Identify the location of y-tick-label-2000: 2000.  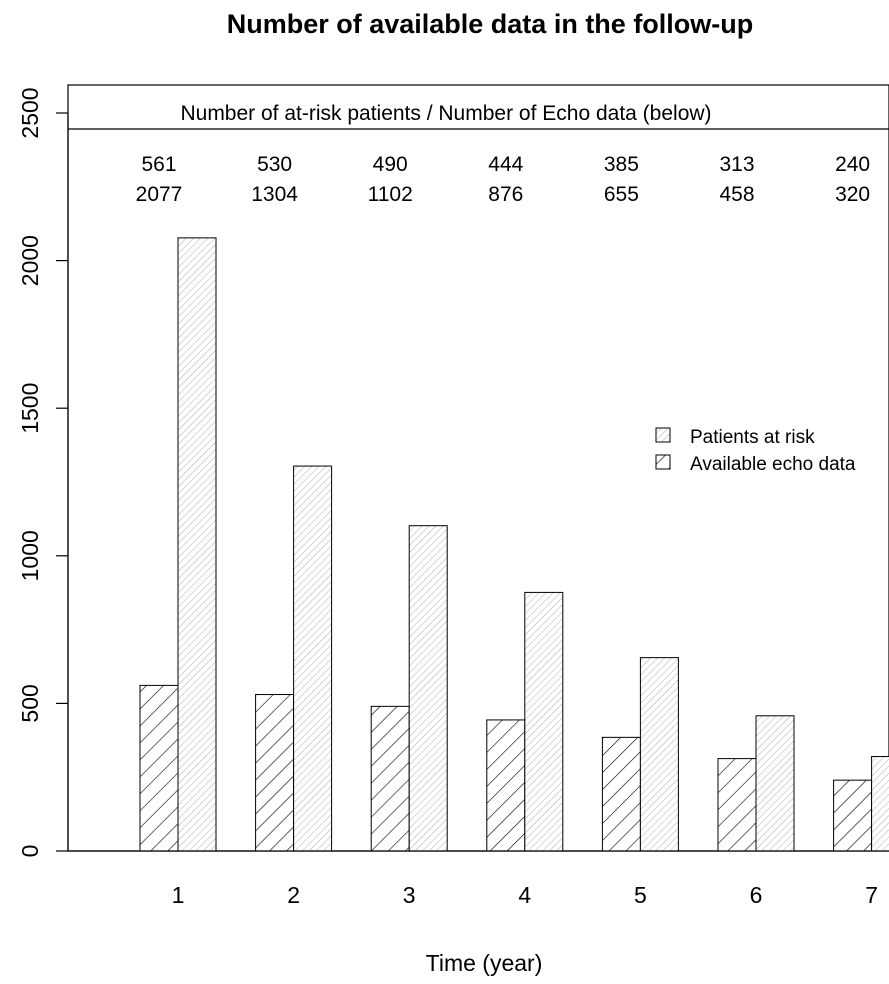
(30, 260).